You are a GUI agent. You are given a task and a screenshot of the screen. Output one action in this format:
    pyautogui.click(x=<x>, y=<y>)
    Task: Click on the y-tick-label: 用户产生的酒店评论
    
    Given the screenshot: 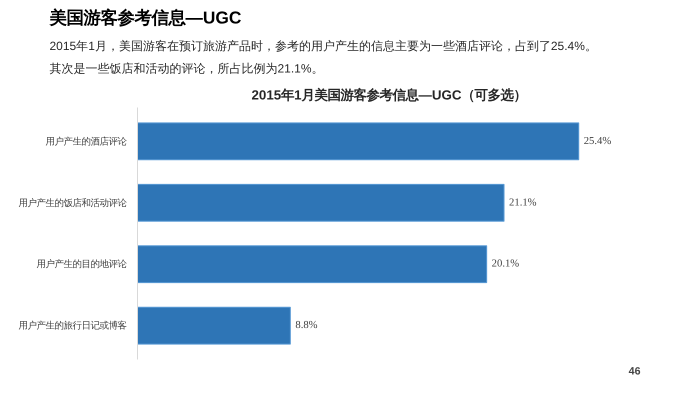 What is the action you would take?
    pyautogui.click(x=86, y=141)
    